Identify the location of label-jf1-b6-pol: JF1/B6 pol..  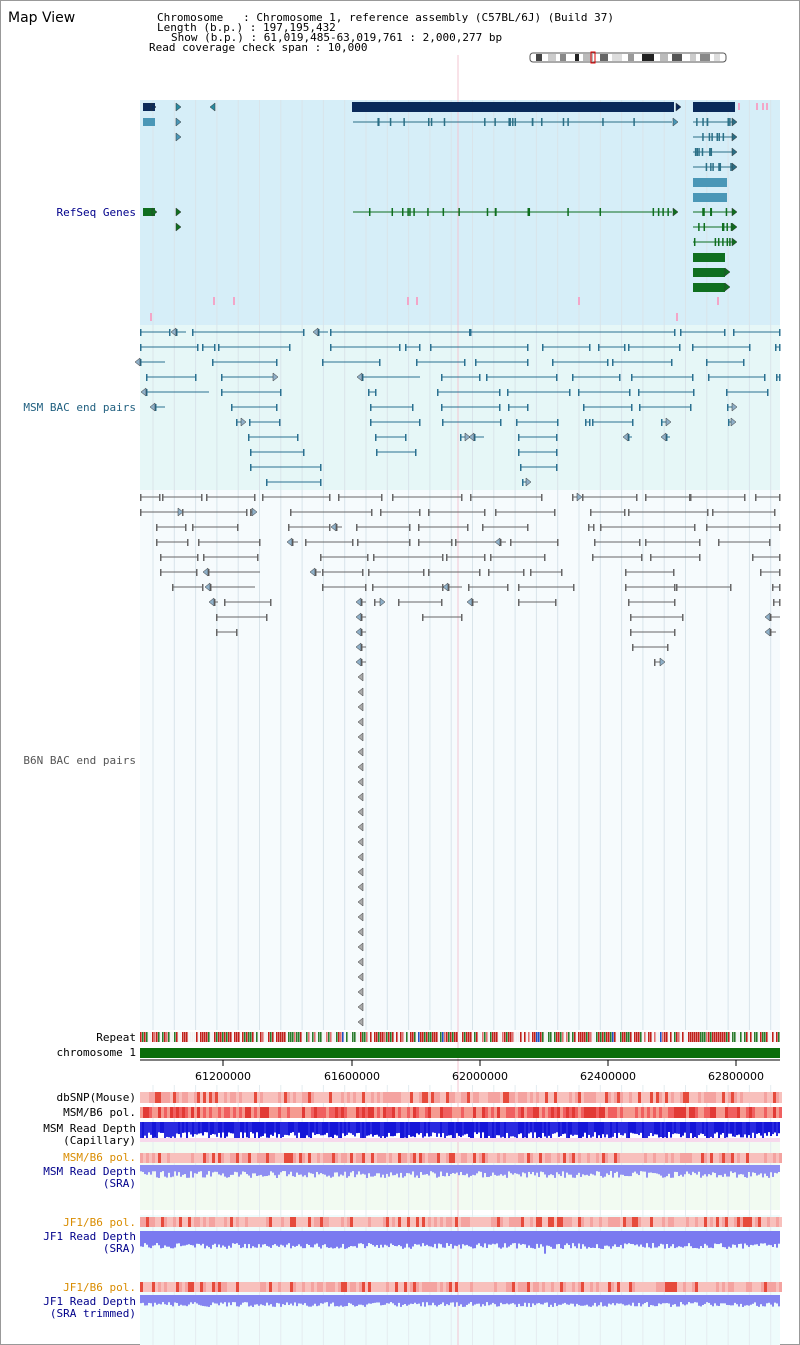
(99, 1222).